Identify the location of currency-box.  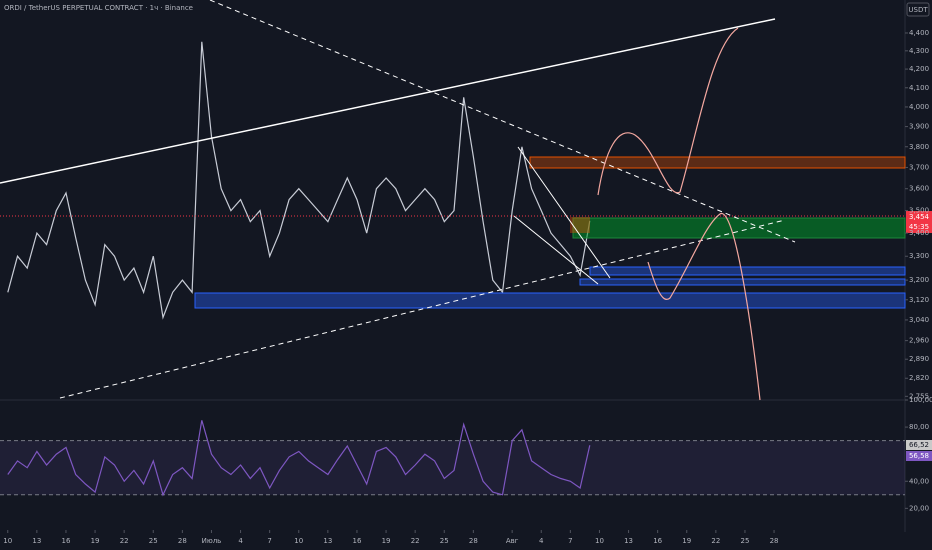
(918, 9).